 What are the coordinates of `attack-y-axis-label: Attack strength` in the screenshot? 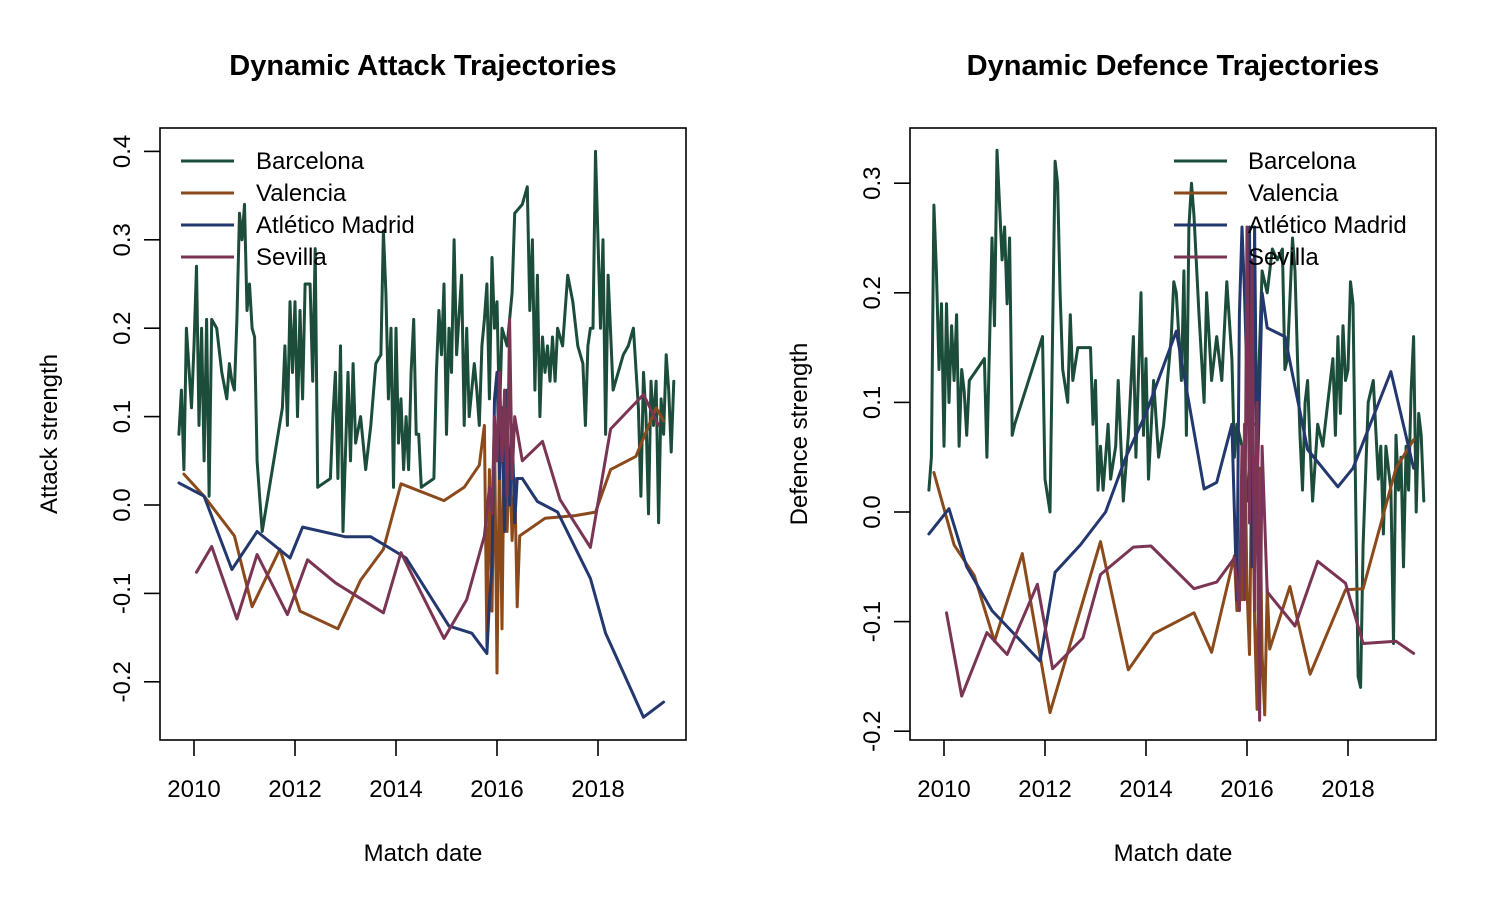 It's located at (49, 434).